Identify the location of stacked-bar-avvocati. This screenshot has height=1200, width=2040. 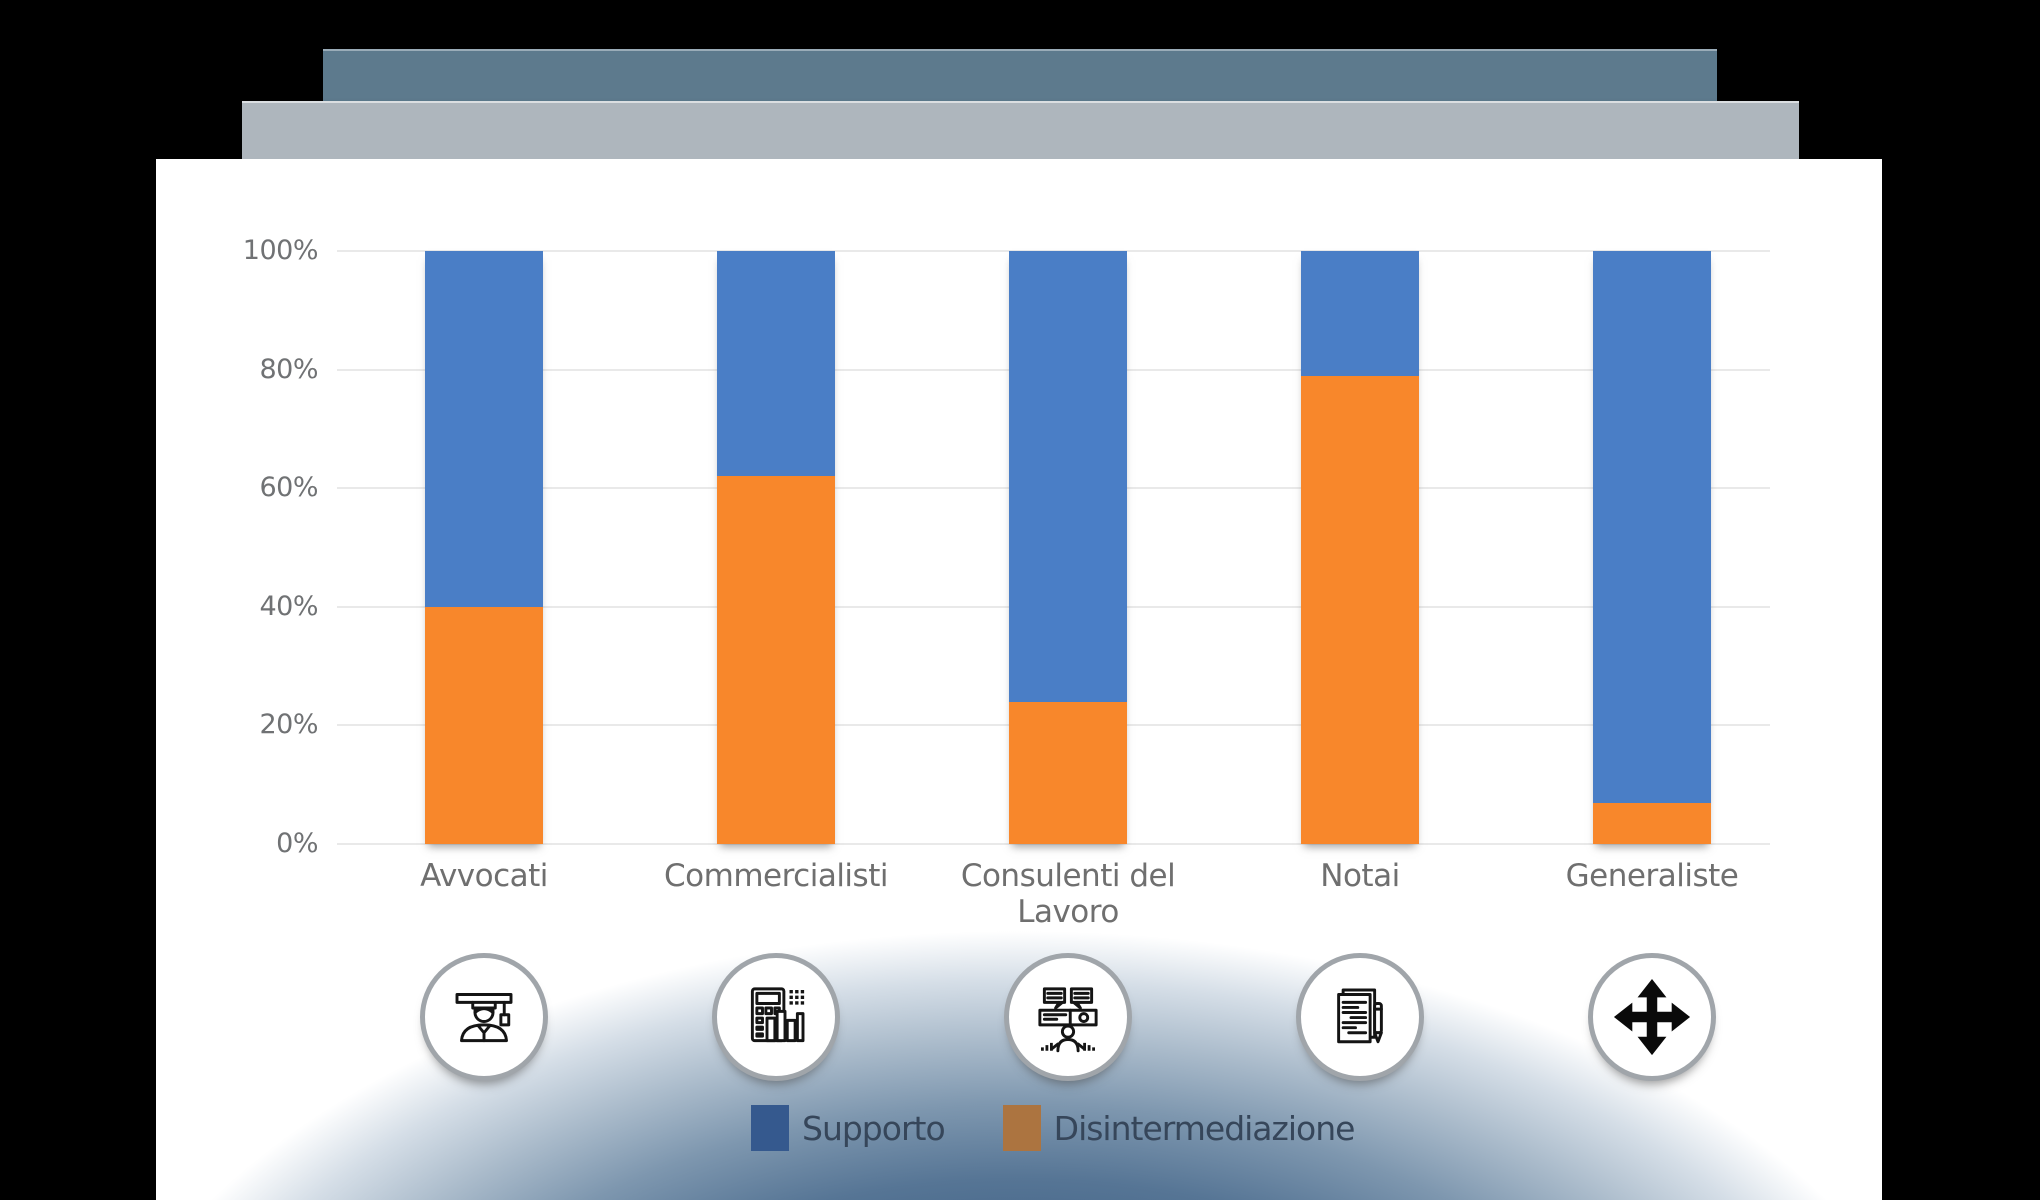
(484, 547).